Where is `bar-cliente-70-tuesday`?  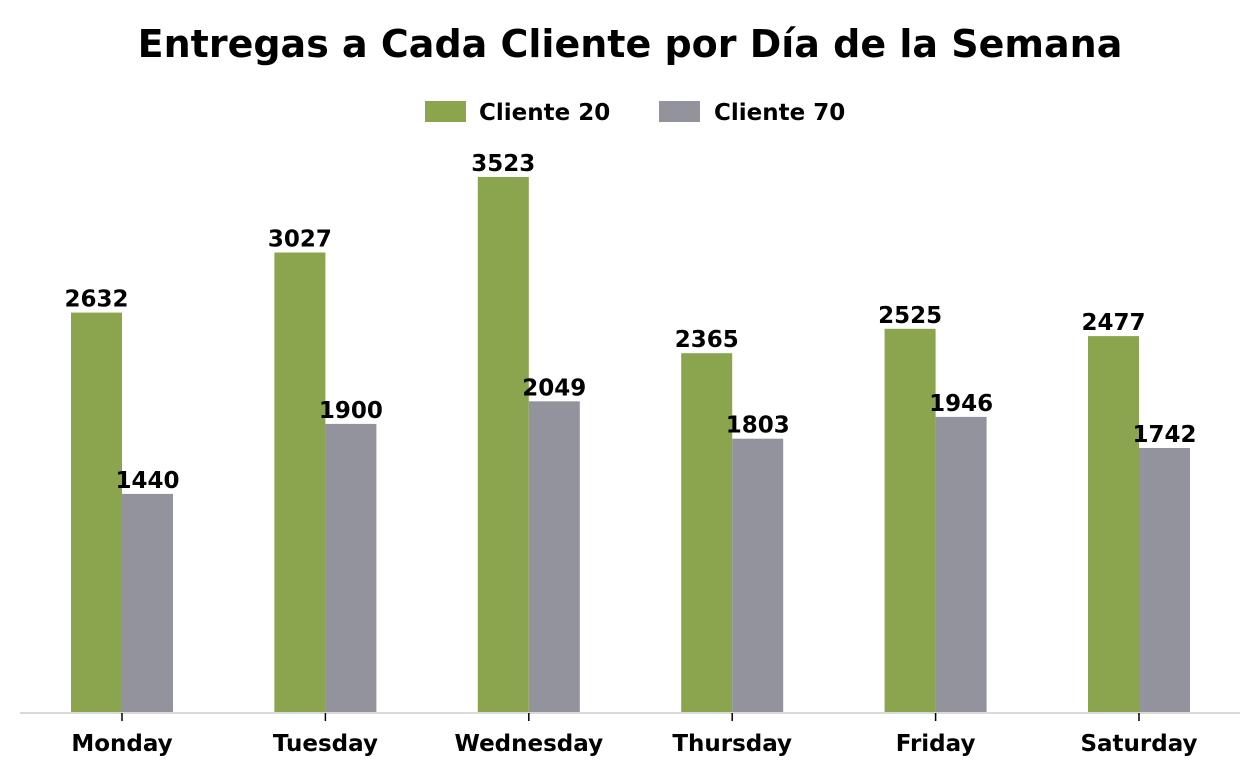 bar-cliente-70-tuesday is located at coordinates (351, 568).